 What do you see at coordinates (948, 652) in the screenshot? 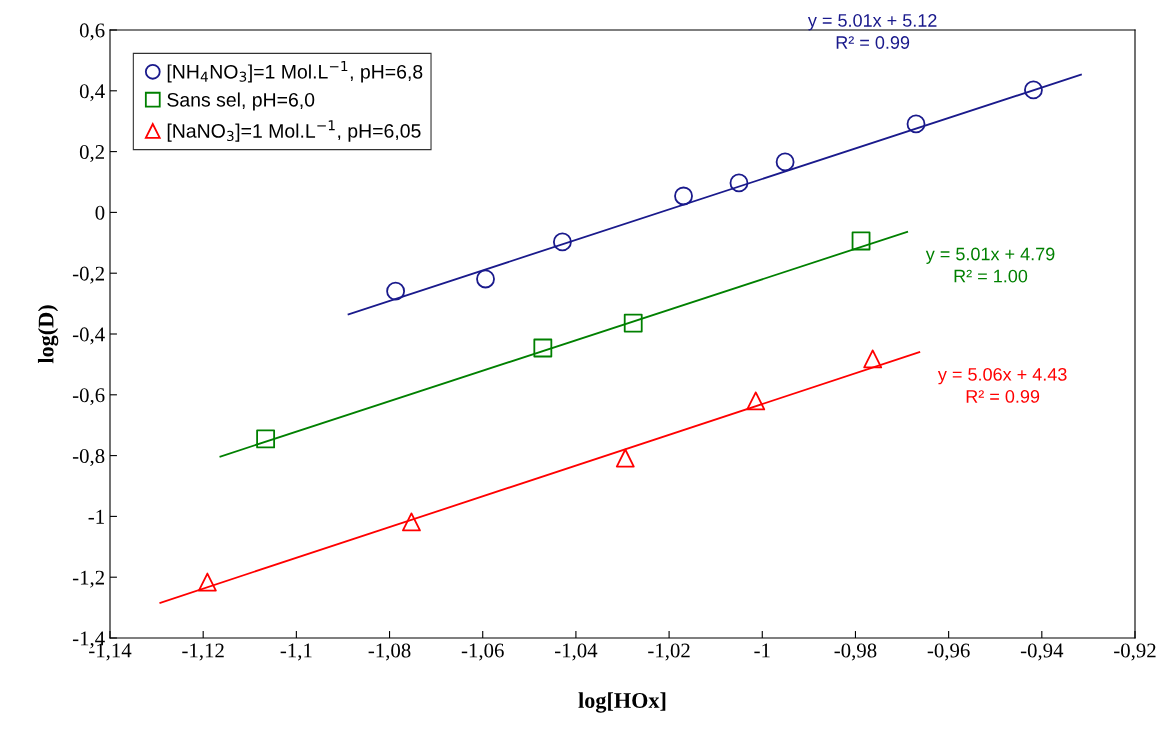
I see `x-tick-label: -0,96` at bounding box center [948, 652].